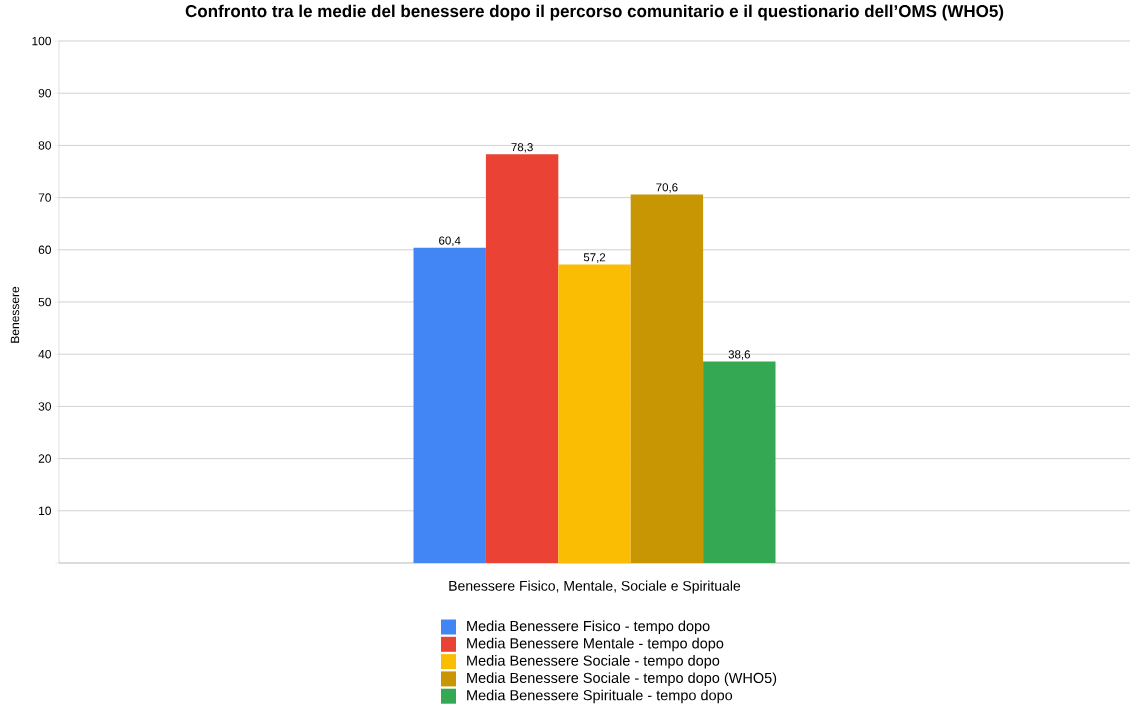  Describe the element at coordinates (45, 354) in the screenshot. I see `y-tick-label: 40` at that location.